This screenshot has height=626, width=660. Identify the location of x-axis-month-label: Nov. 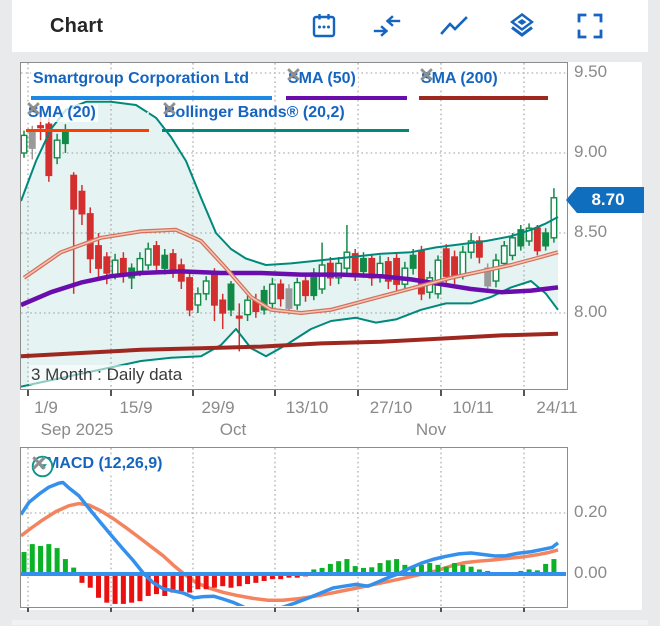
(431, 429).